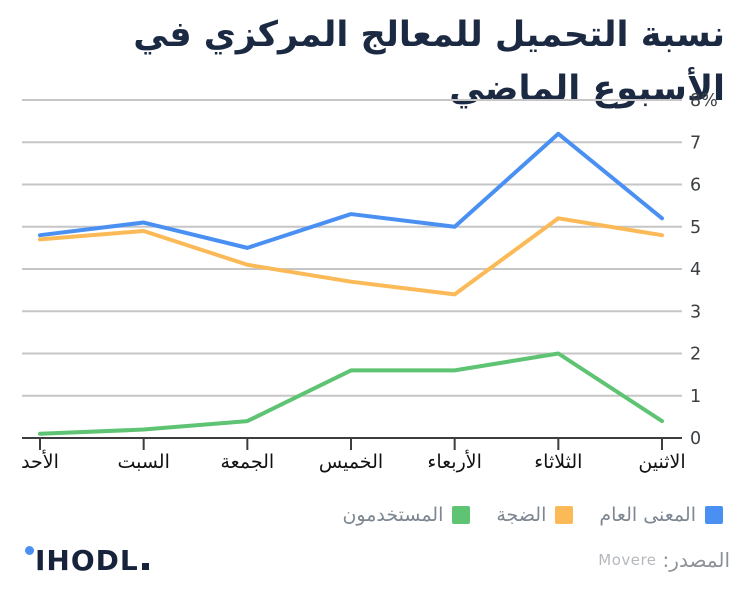  What do you see at coordinates (247, 462) in the screenshot?
I see `x-tick-label: الجمعة` at bounding box center [247, 462].